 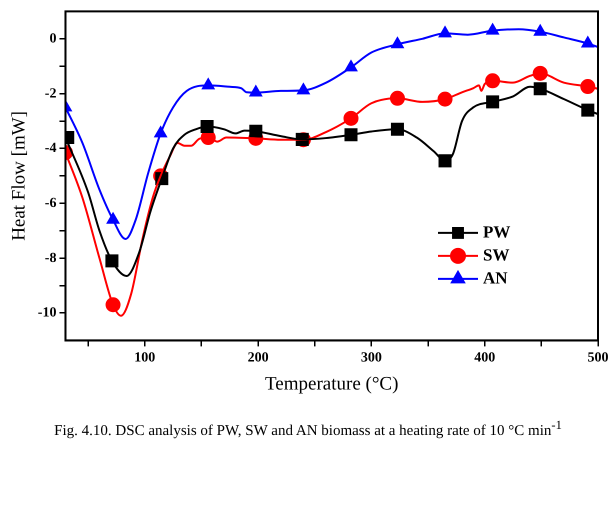 What do you see at coordinates (495, 278) in the screenshot?
I see `legend-label: AN` at bounding box center [495, 278].